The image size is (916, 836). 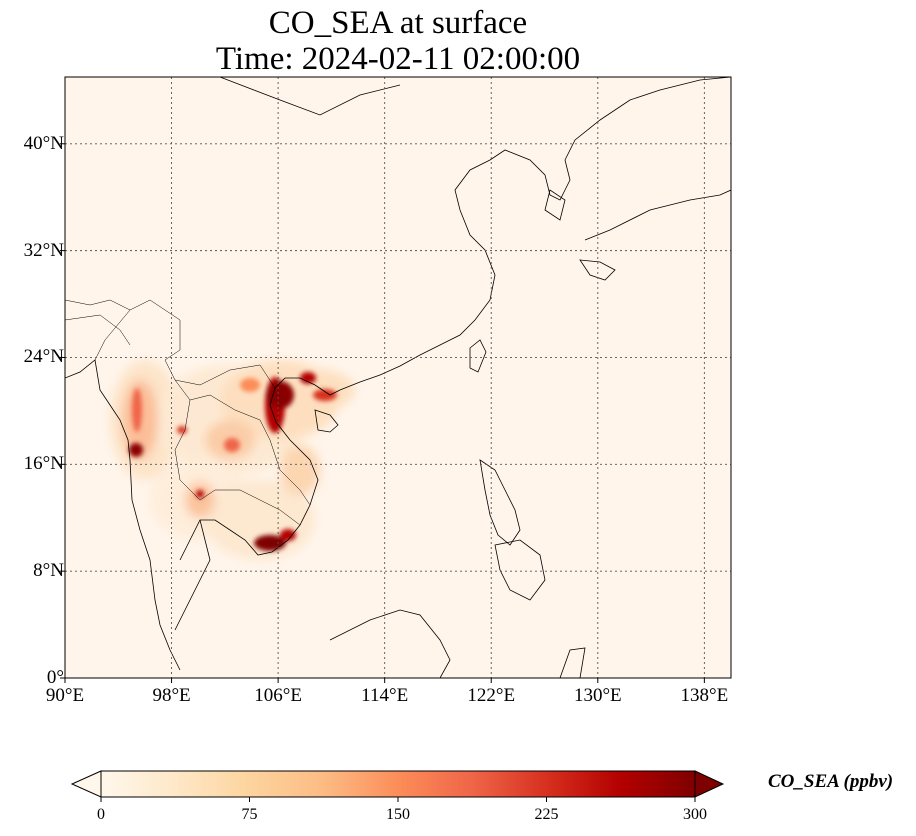 I want to click on lat-tick-label: 0°, so click(x=55, y=677).